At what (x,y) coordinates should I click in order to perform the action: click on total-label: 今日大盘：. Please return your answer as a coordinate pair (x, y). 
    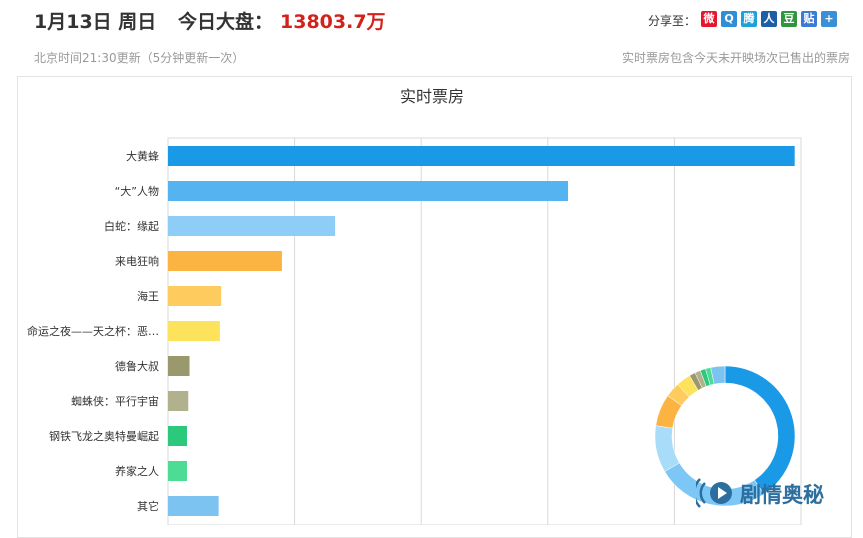
    Looking at the image, I should click on (226, 22).